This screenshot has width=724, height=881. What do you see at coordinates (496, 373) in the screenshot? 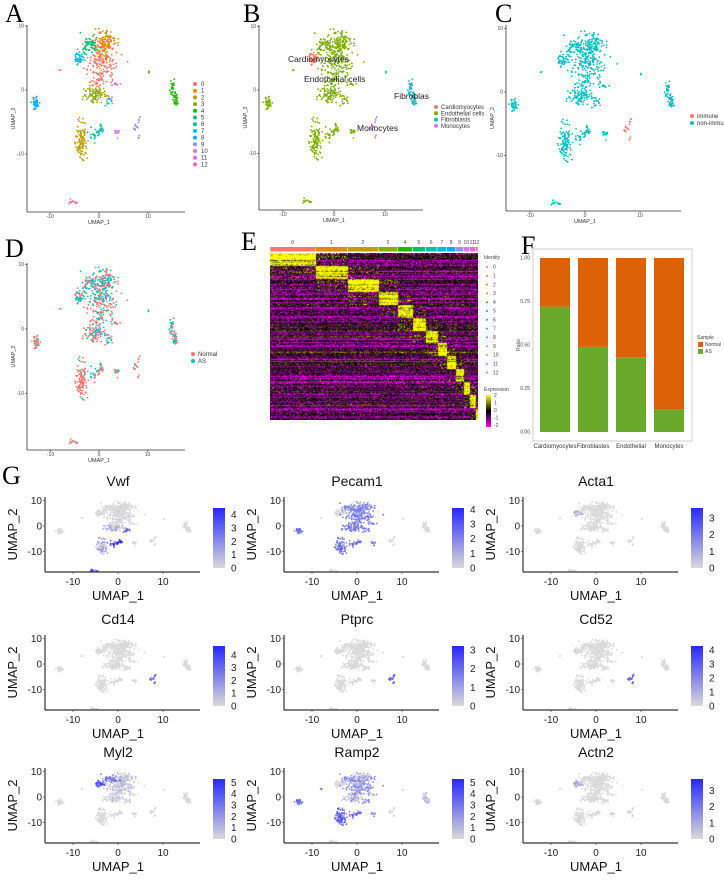
I see `legend-label: 12` at bounding box center [496, 373].